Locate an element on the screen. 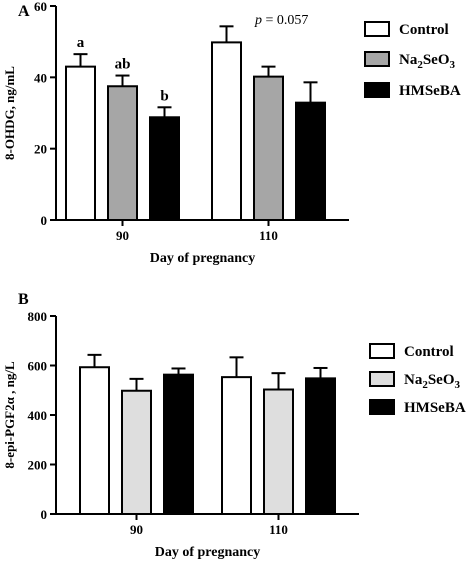 Image resolution: width=474 pixels, height=562 pixels. significance-label: b is located at coordinates (164, 96).